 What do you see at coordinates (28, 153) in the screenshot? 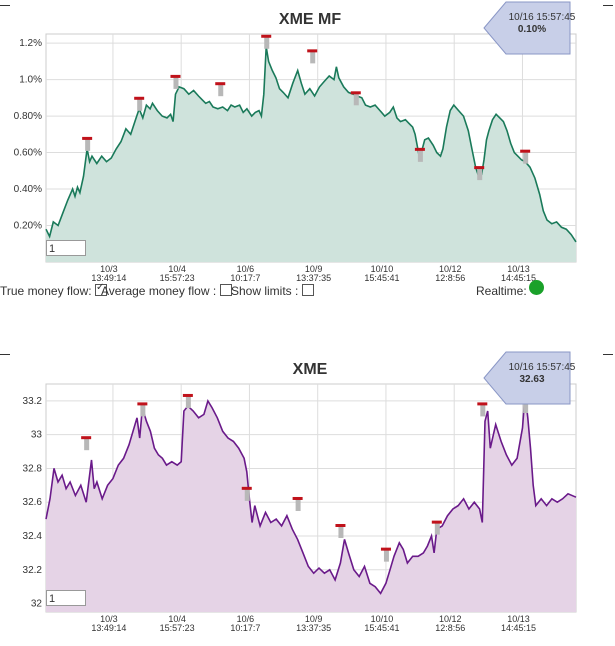
I see `mf-y-tick-label: 0.60%` at bounding box center [28, 153].